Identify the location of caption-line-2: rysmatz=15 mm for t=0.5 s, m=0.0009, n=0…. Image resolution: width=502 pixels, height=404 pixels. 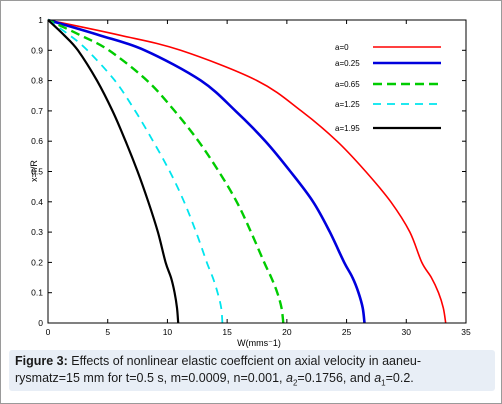
(150, 378).